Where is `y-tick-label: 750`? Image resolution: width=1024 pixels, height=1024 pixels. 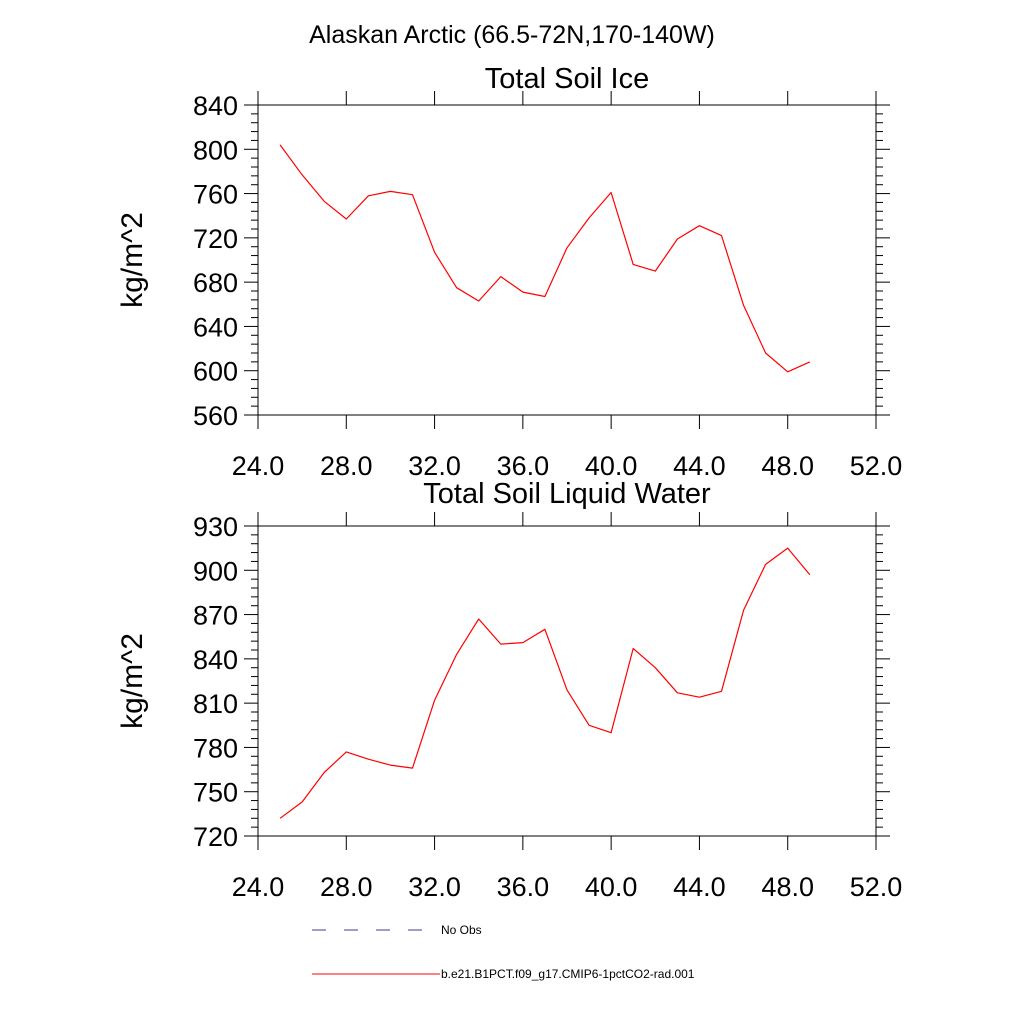
y-tick-label: 750 is located at coordinates (215, 793).